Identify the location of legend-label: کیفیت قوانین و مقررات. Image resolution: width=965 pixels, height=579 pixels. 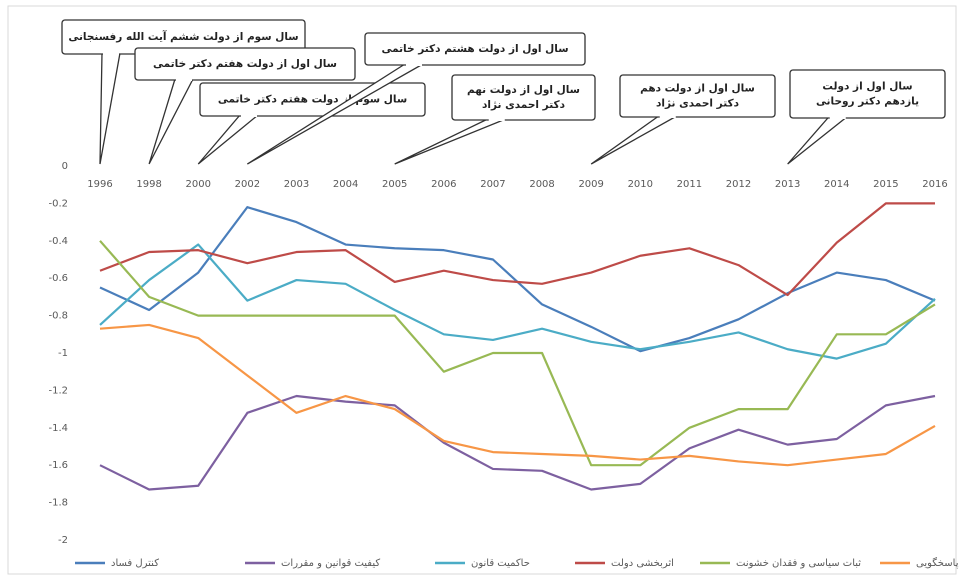
(330, 563).